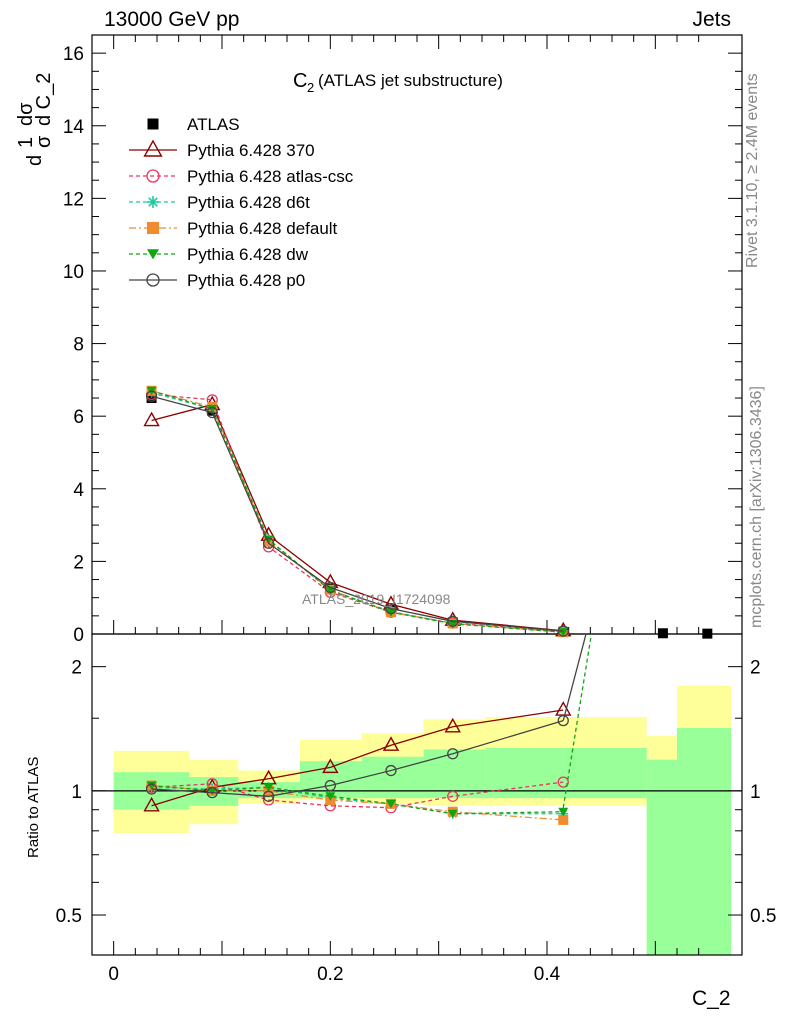 The image size is (786, 1024). I want to click on main-ytick-label: 6, so click(78, 417).